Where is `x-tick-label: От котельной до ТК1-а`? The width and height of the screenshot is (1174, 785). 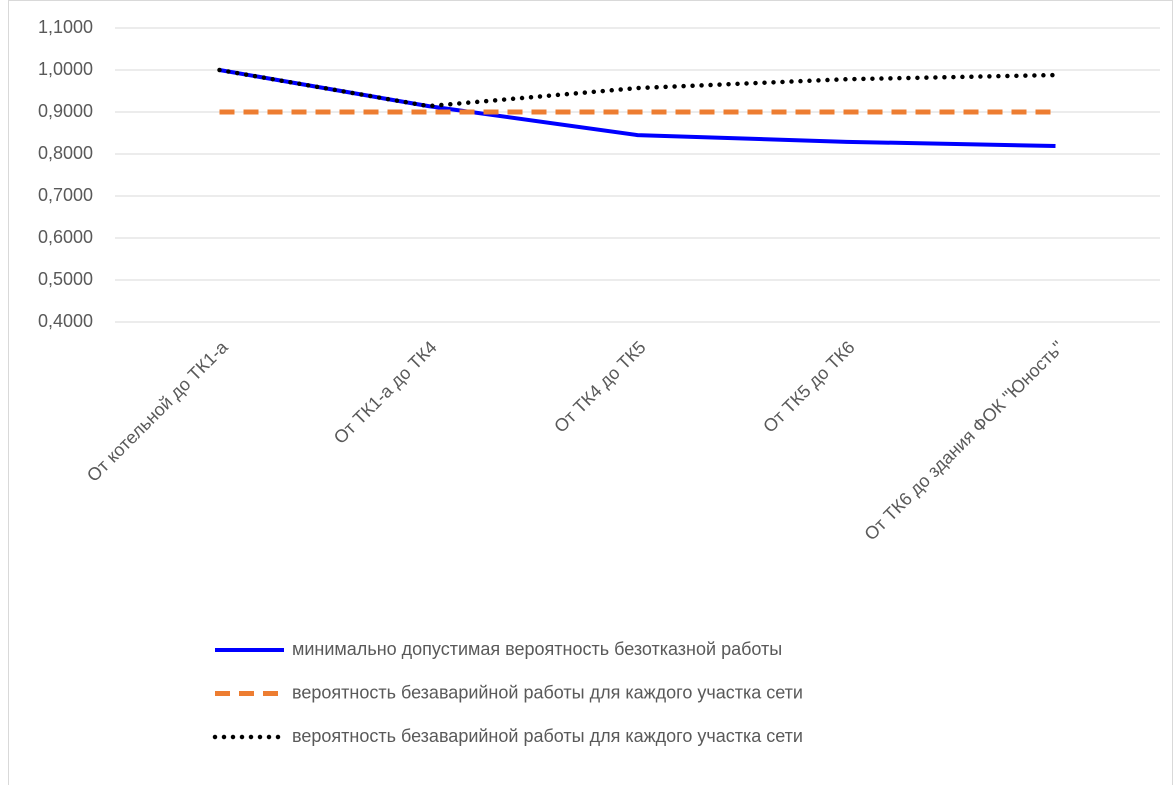 x-tick-label: От котельной до ТК1-а is located at coordinates (157, 410).